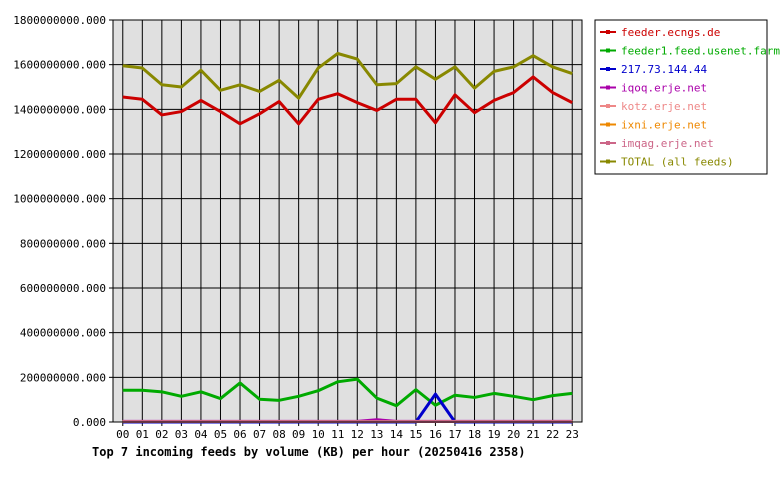  What do you see at coordinates (59, 109) in the screenshot?
I see `y-tick-label: 1400000000.000` at bounding box center [59, 109].